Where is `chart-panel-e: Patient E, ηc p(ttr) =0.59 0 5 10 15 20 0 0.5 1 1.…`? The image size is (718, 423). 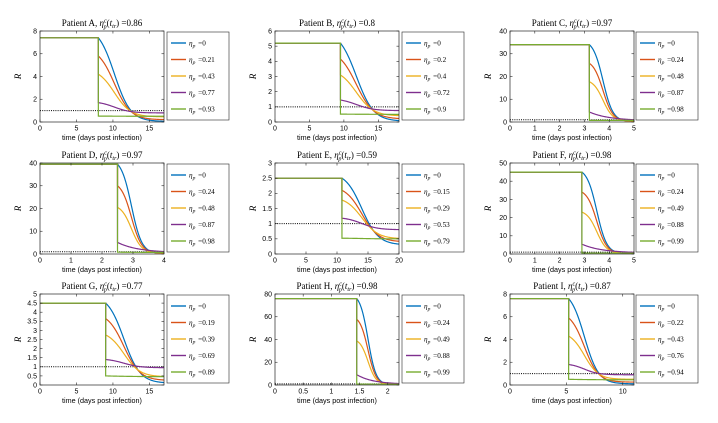 chart-panel-e: Patient E, ηc p(ttr) =0.59 0 5 10 15 20 0 0.5 1 1.… is located at coordinates (356, 212).